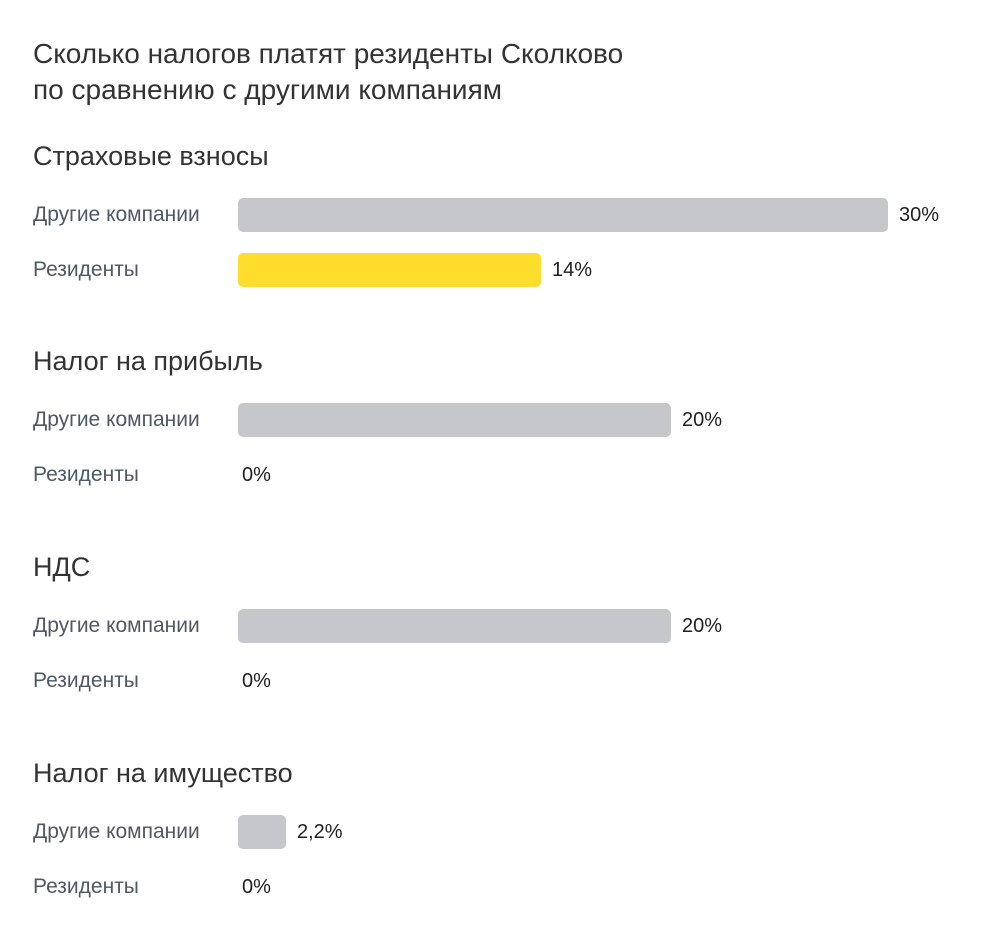 This screenshot has height=940, width=1000. Describe the element at coordinates (148, 361) in the screenshot. I see `group-title: Налог на прибыль` at that location.